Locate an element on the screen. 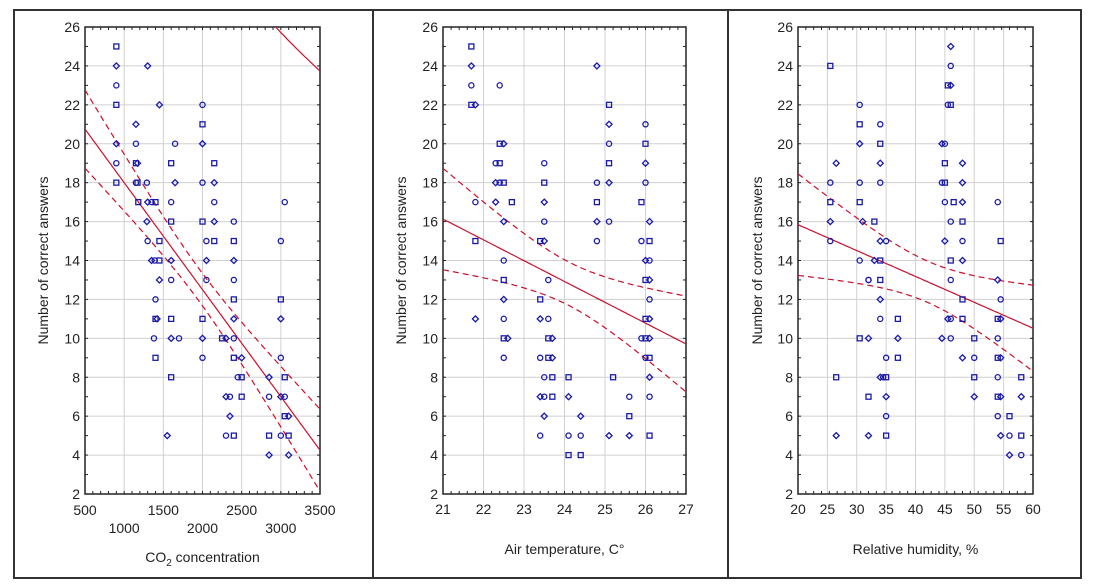 The width and height of the screenshot is (1095, 586). y-tick-label: 14 is located at coordinates (72, 261).